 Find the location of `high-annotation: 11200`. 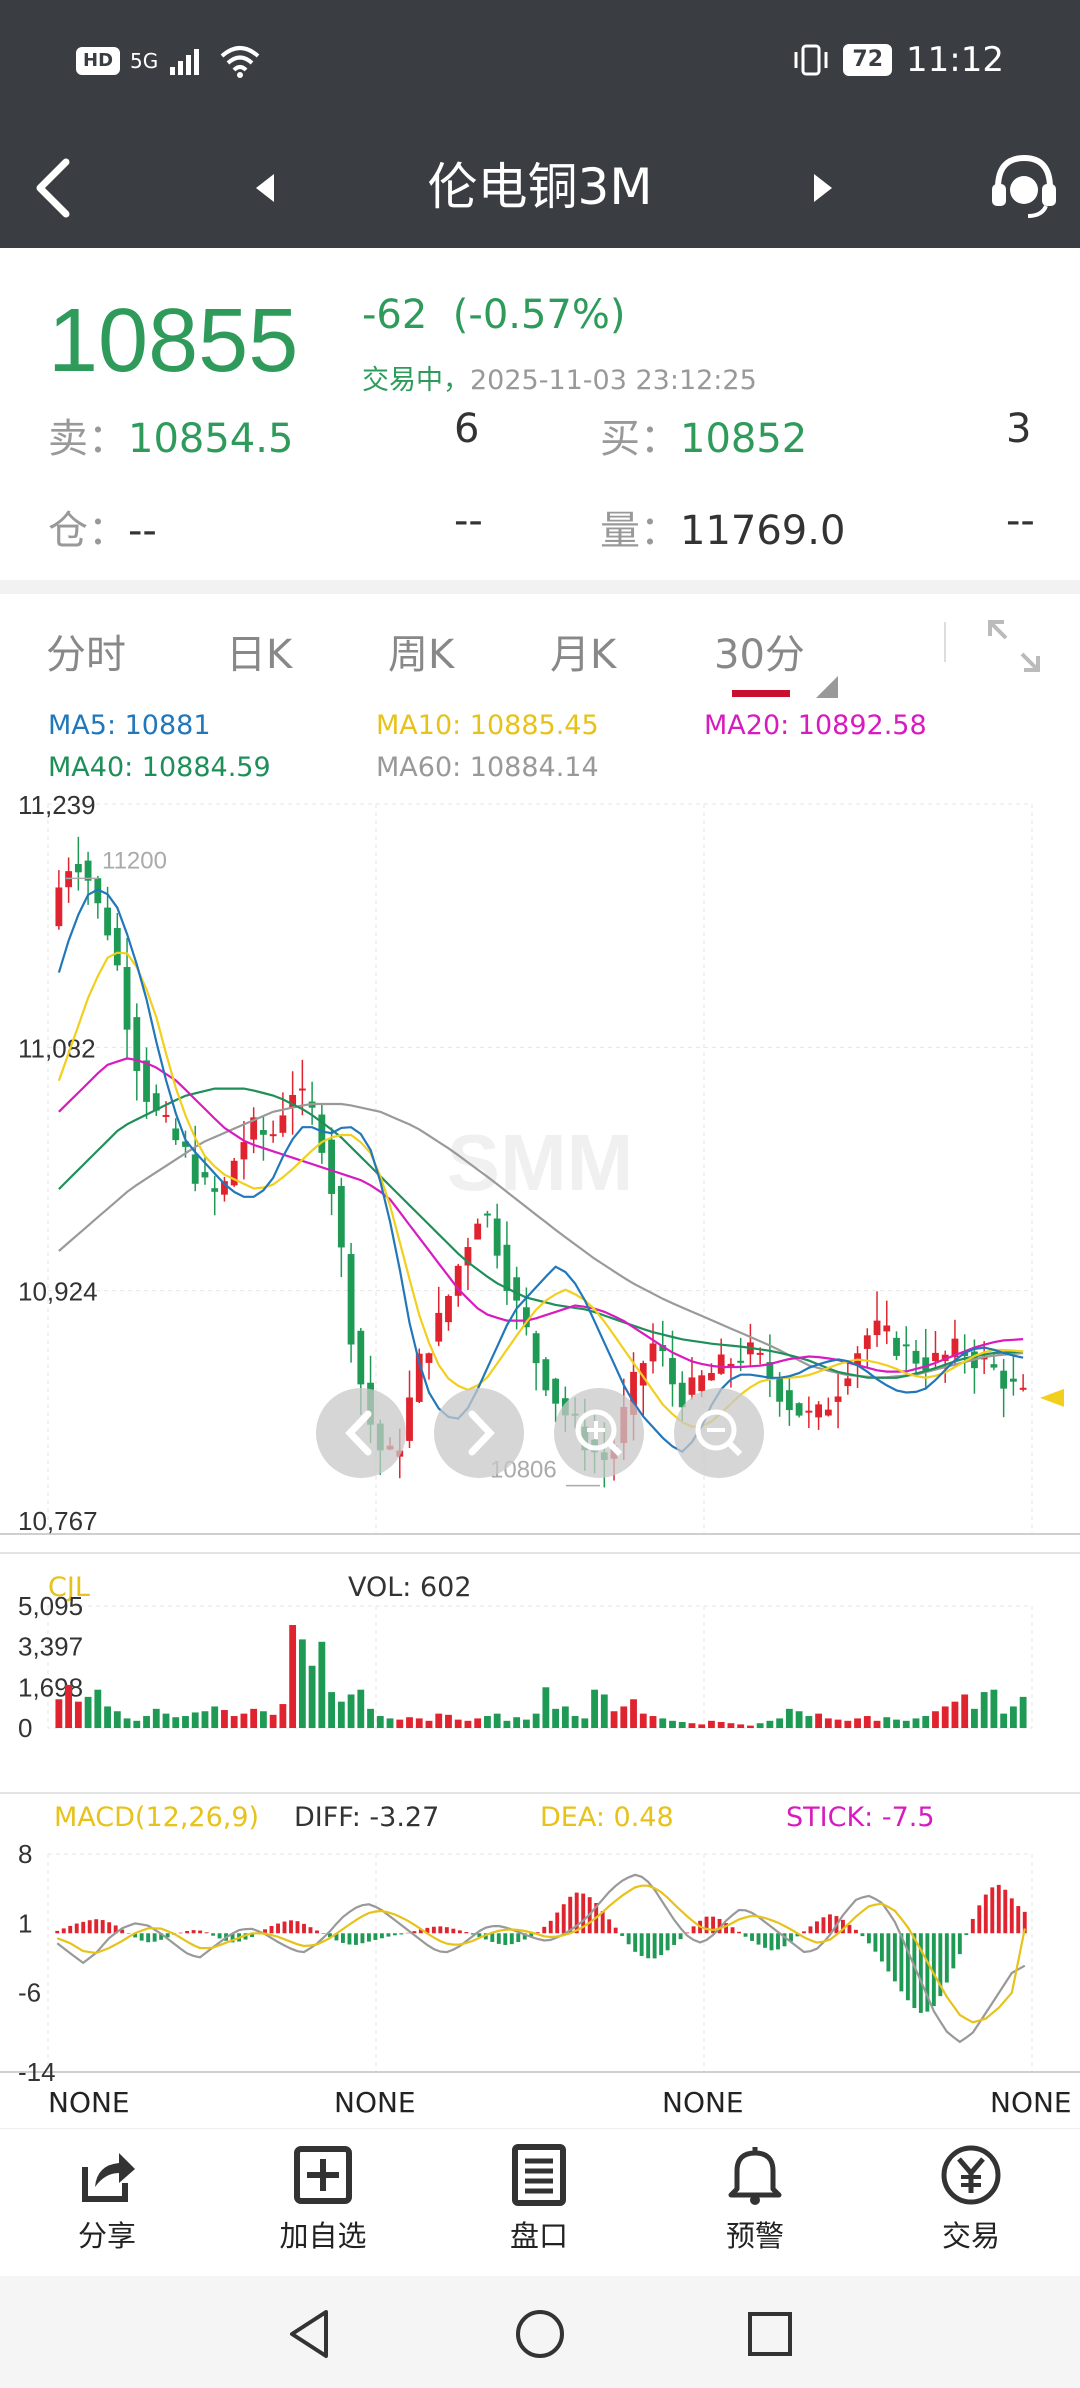

high-annotation: 11200 is located at coordinates (134, 861).